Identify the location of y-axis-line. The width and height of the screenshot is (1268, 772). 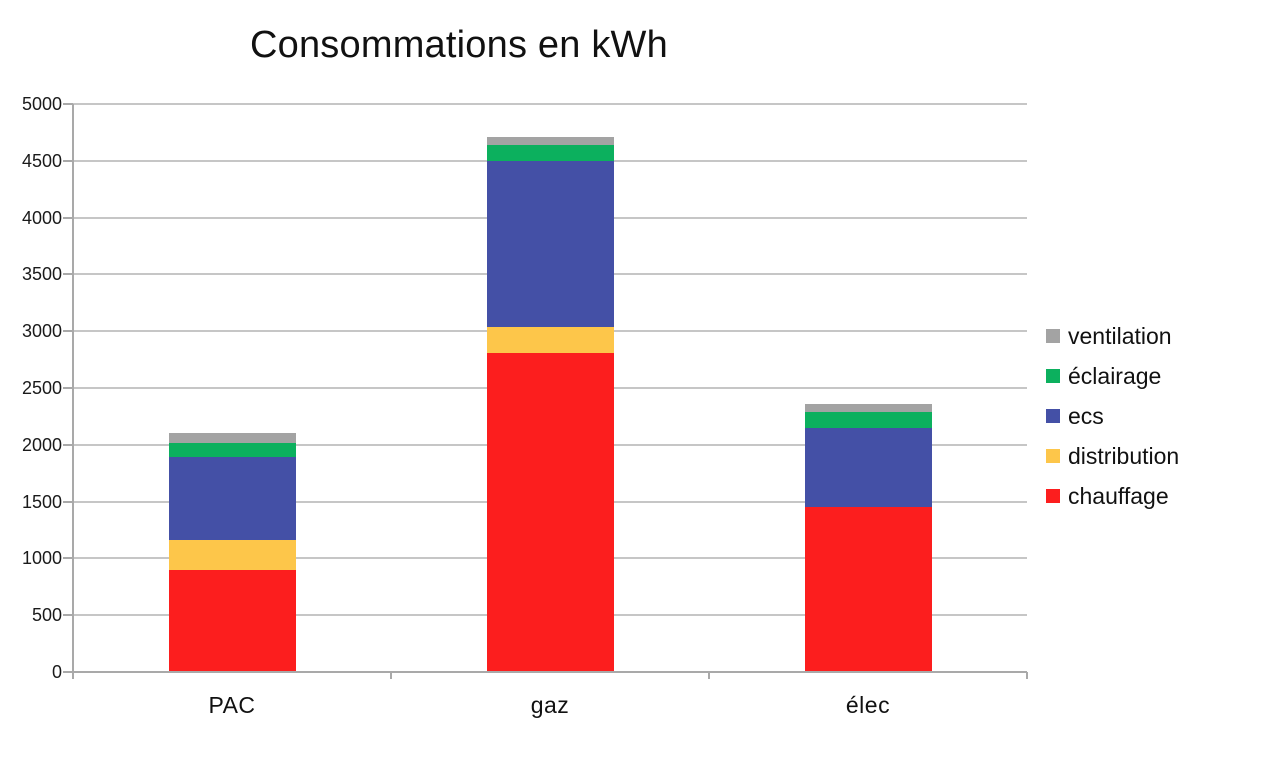
(73, 388).